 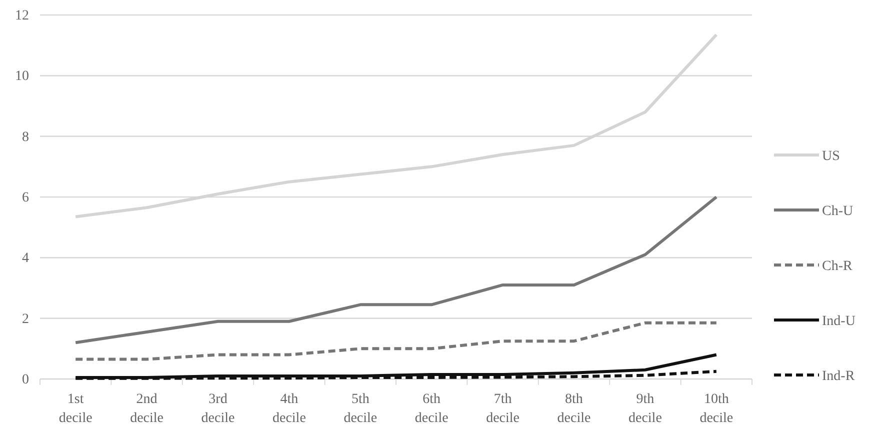 What do you see at coordinates (717, 409) in the screenshot?
I see `x-tick-label: 10th decile` at bounding box center [717, 409].